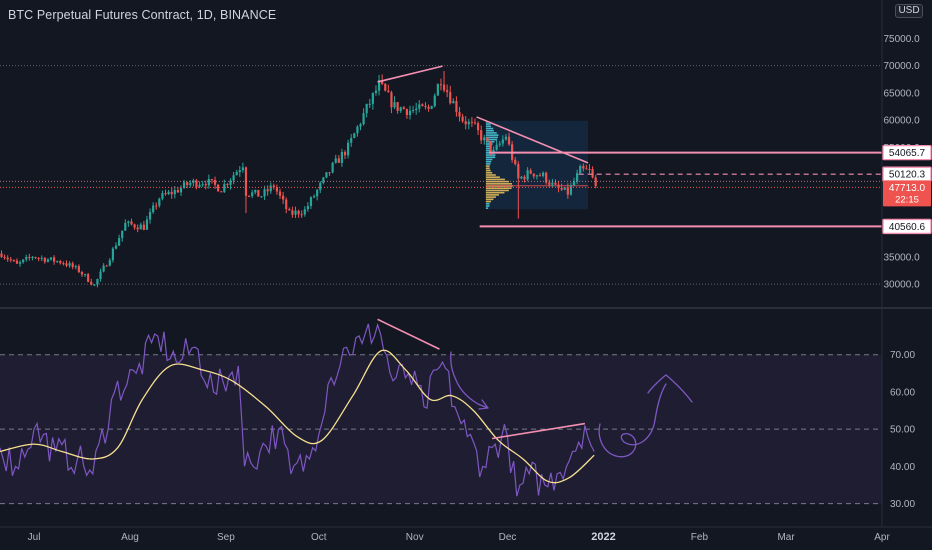  Describe the element at coordinates (481, 379) in the screenshot. I see `rsi-trendlines` at that location.